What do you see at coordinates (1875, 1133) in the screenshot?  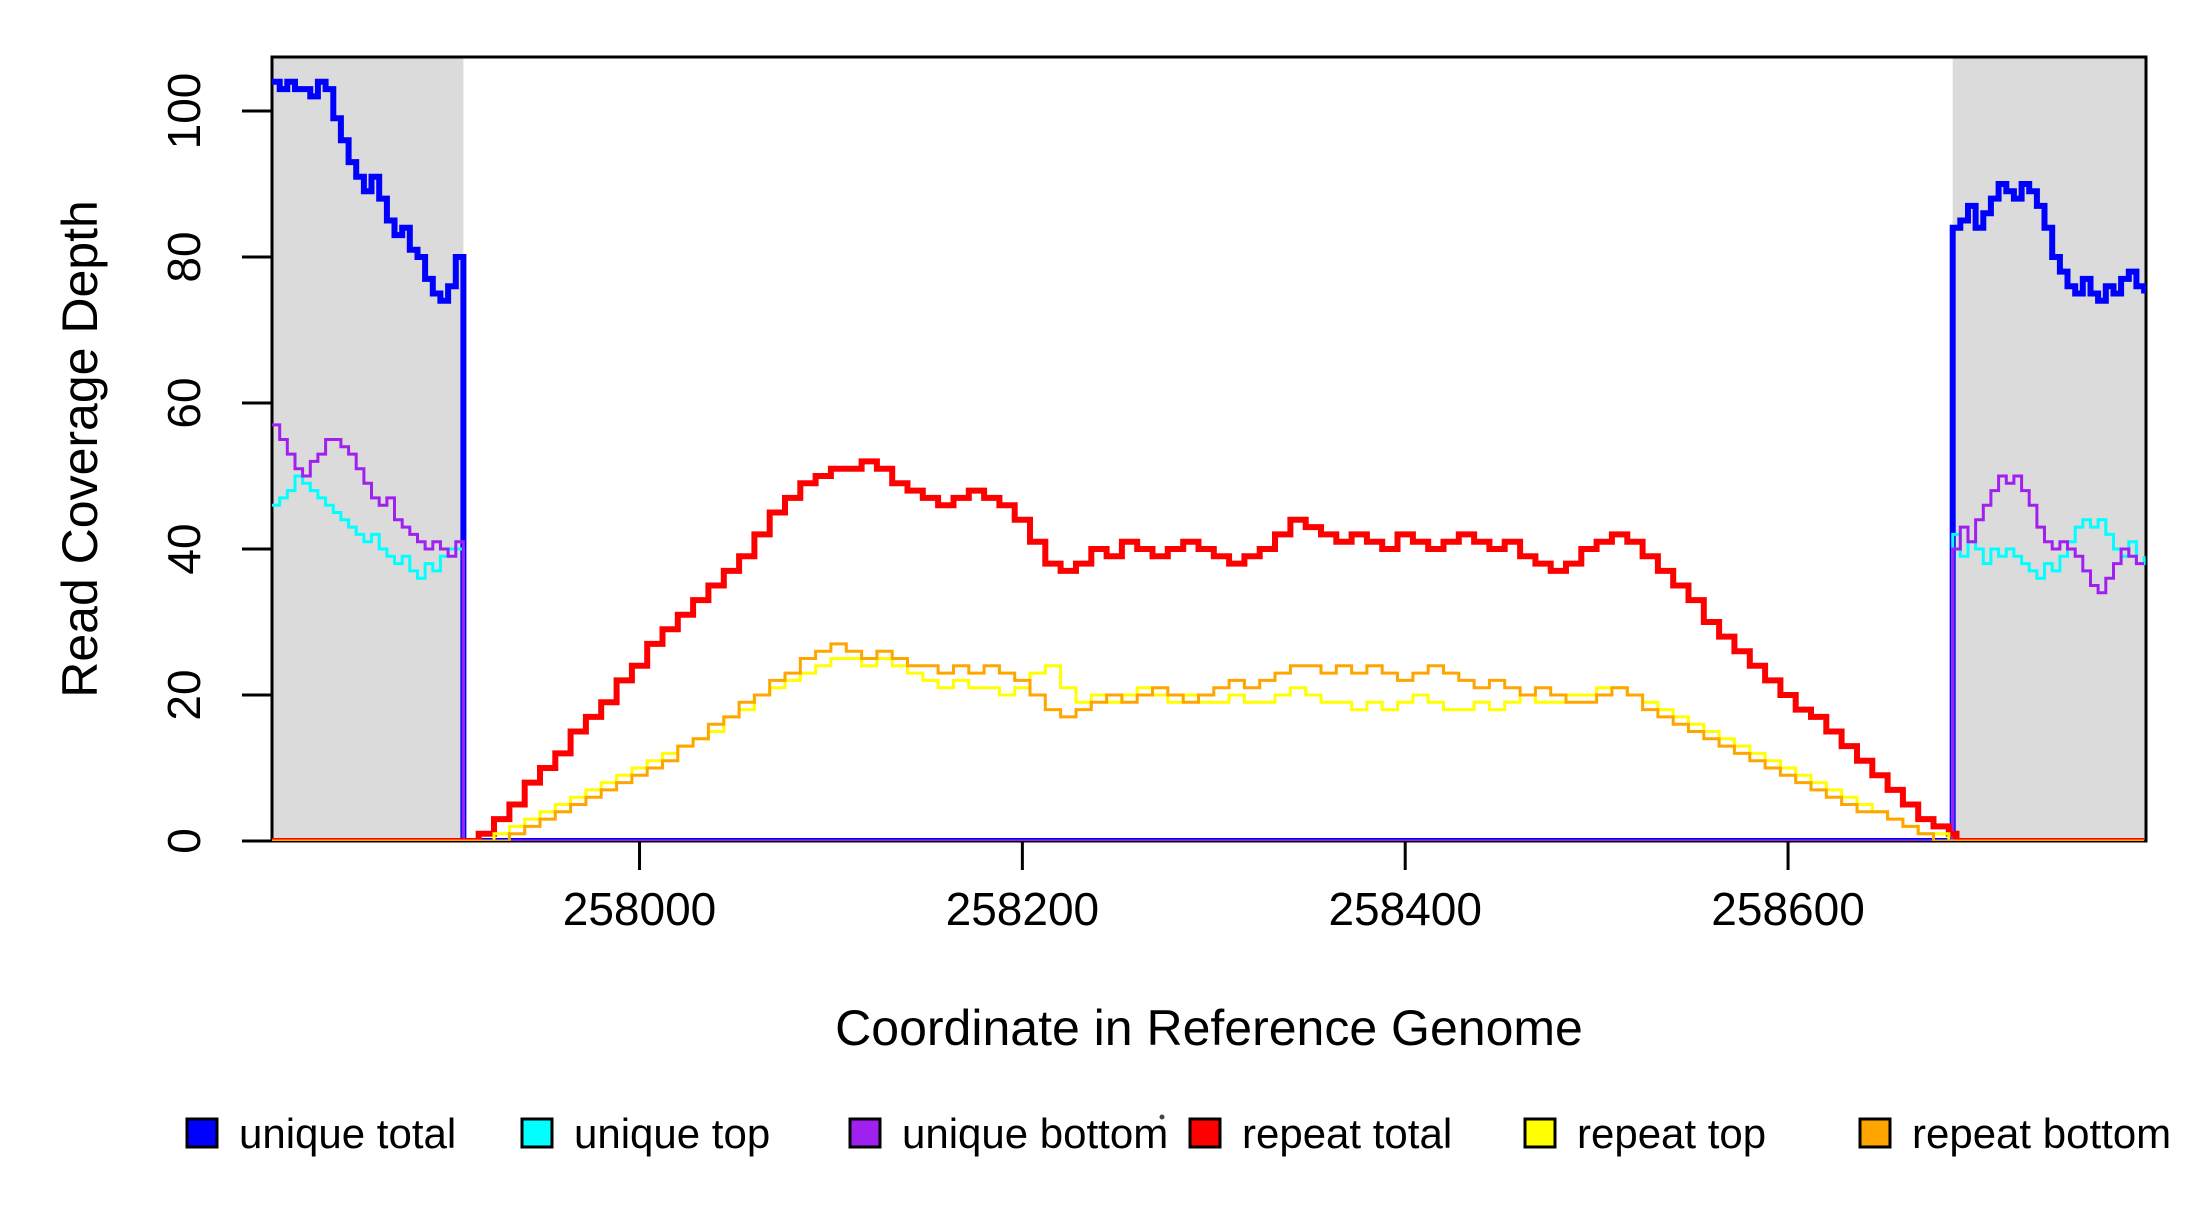 I see `legend-swatch-repeat-bottom` at bounding box center [1875, 1133].